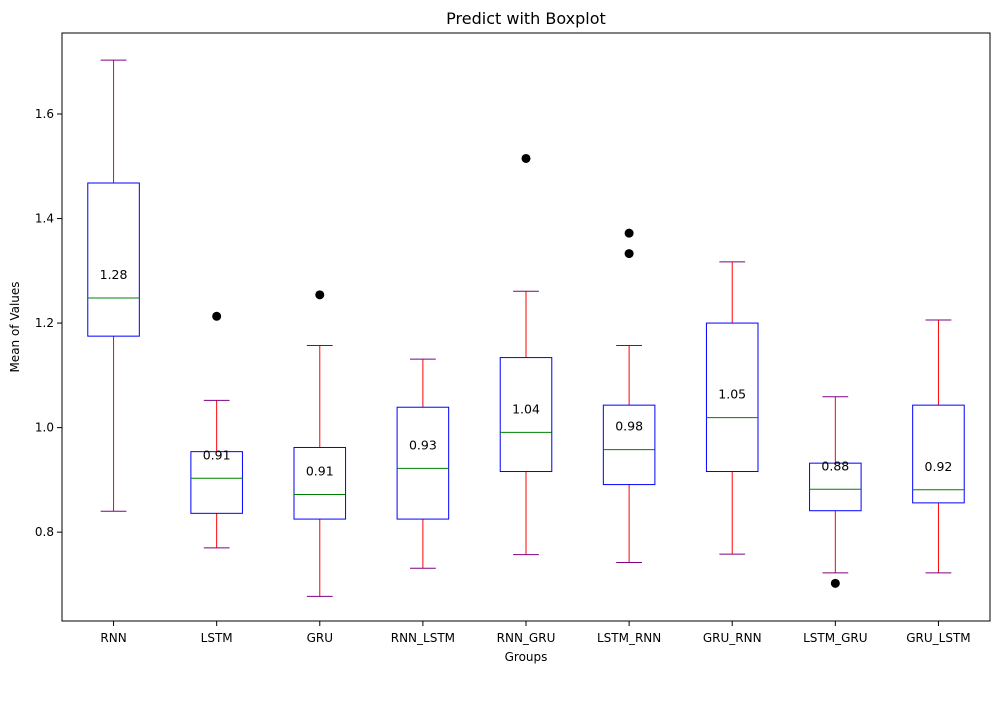  Describe the element at coordinates (423, 444) in the screenshot. I see `mean-value-label: 0.93` at that location.